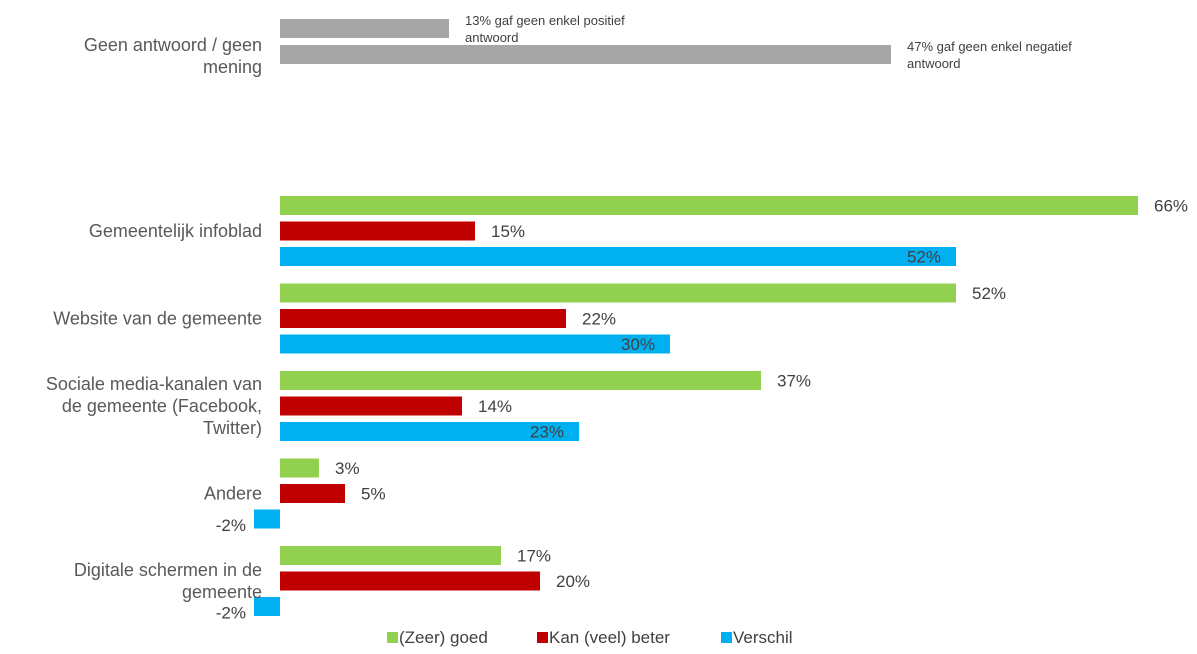  I want to click on data-label: 3%, so click(347, 468).